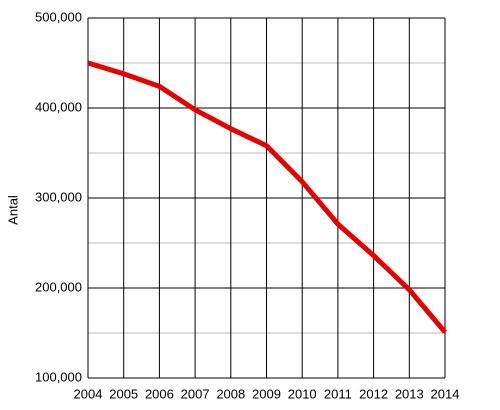 This screenshot has width=500, height=410. I want to click on x-tick-label: 2014, so click(445, 393).